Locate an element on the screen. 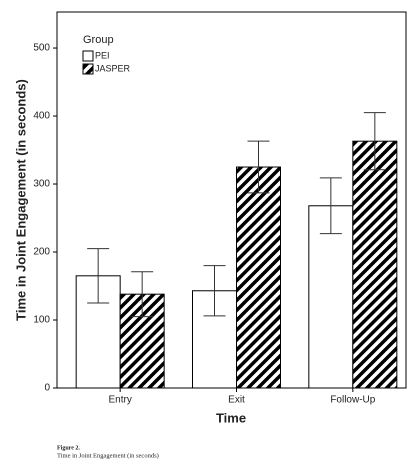 This screenshot has height=469, width=420. y-axis-label: Time in Joint Engagement (in seconds) is located at coordinates (20, 200).